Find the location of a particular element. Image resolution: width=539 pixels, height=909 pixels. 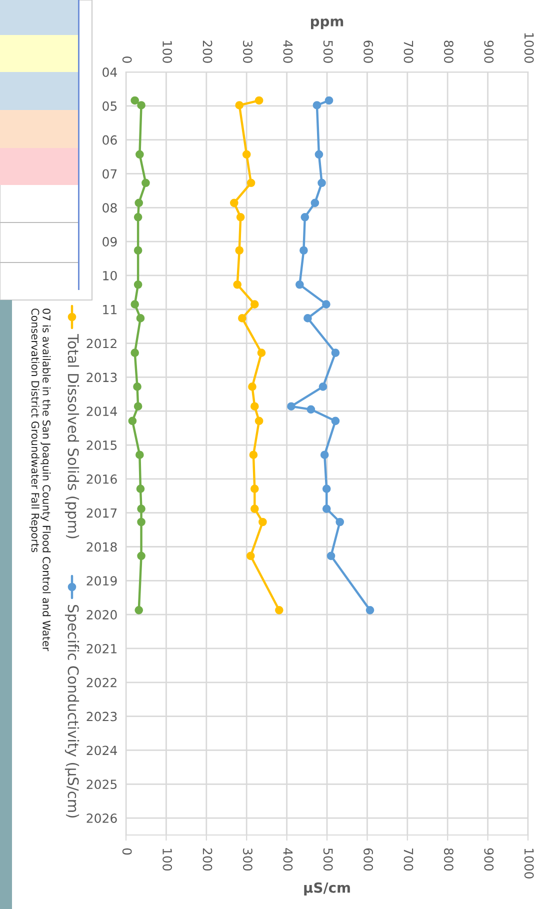

y-tick-label: 09 is located at coordinates (109, 241).